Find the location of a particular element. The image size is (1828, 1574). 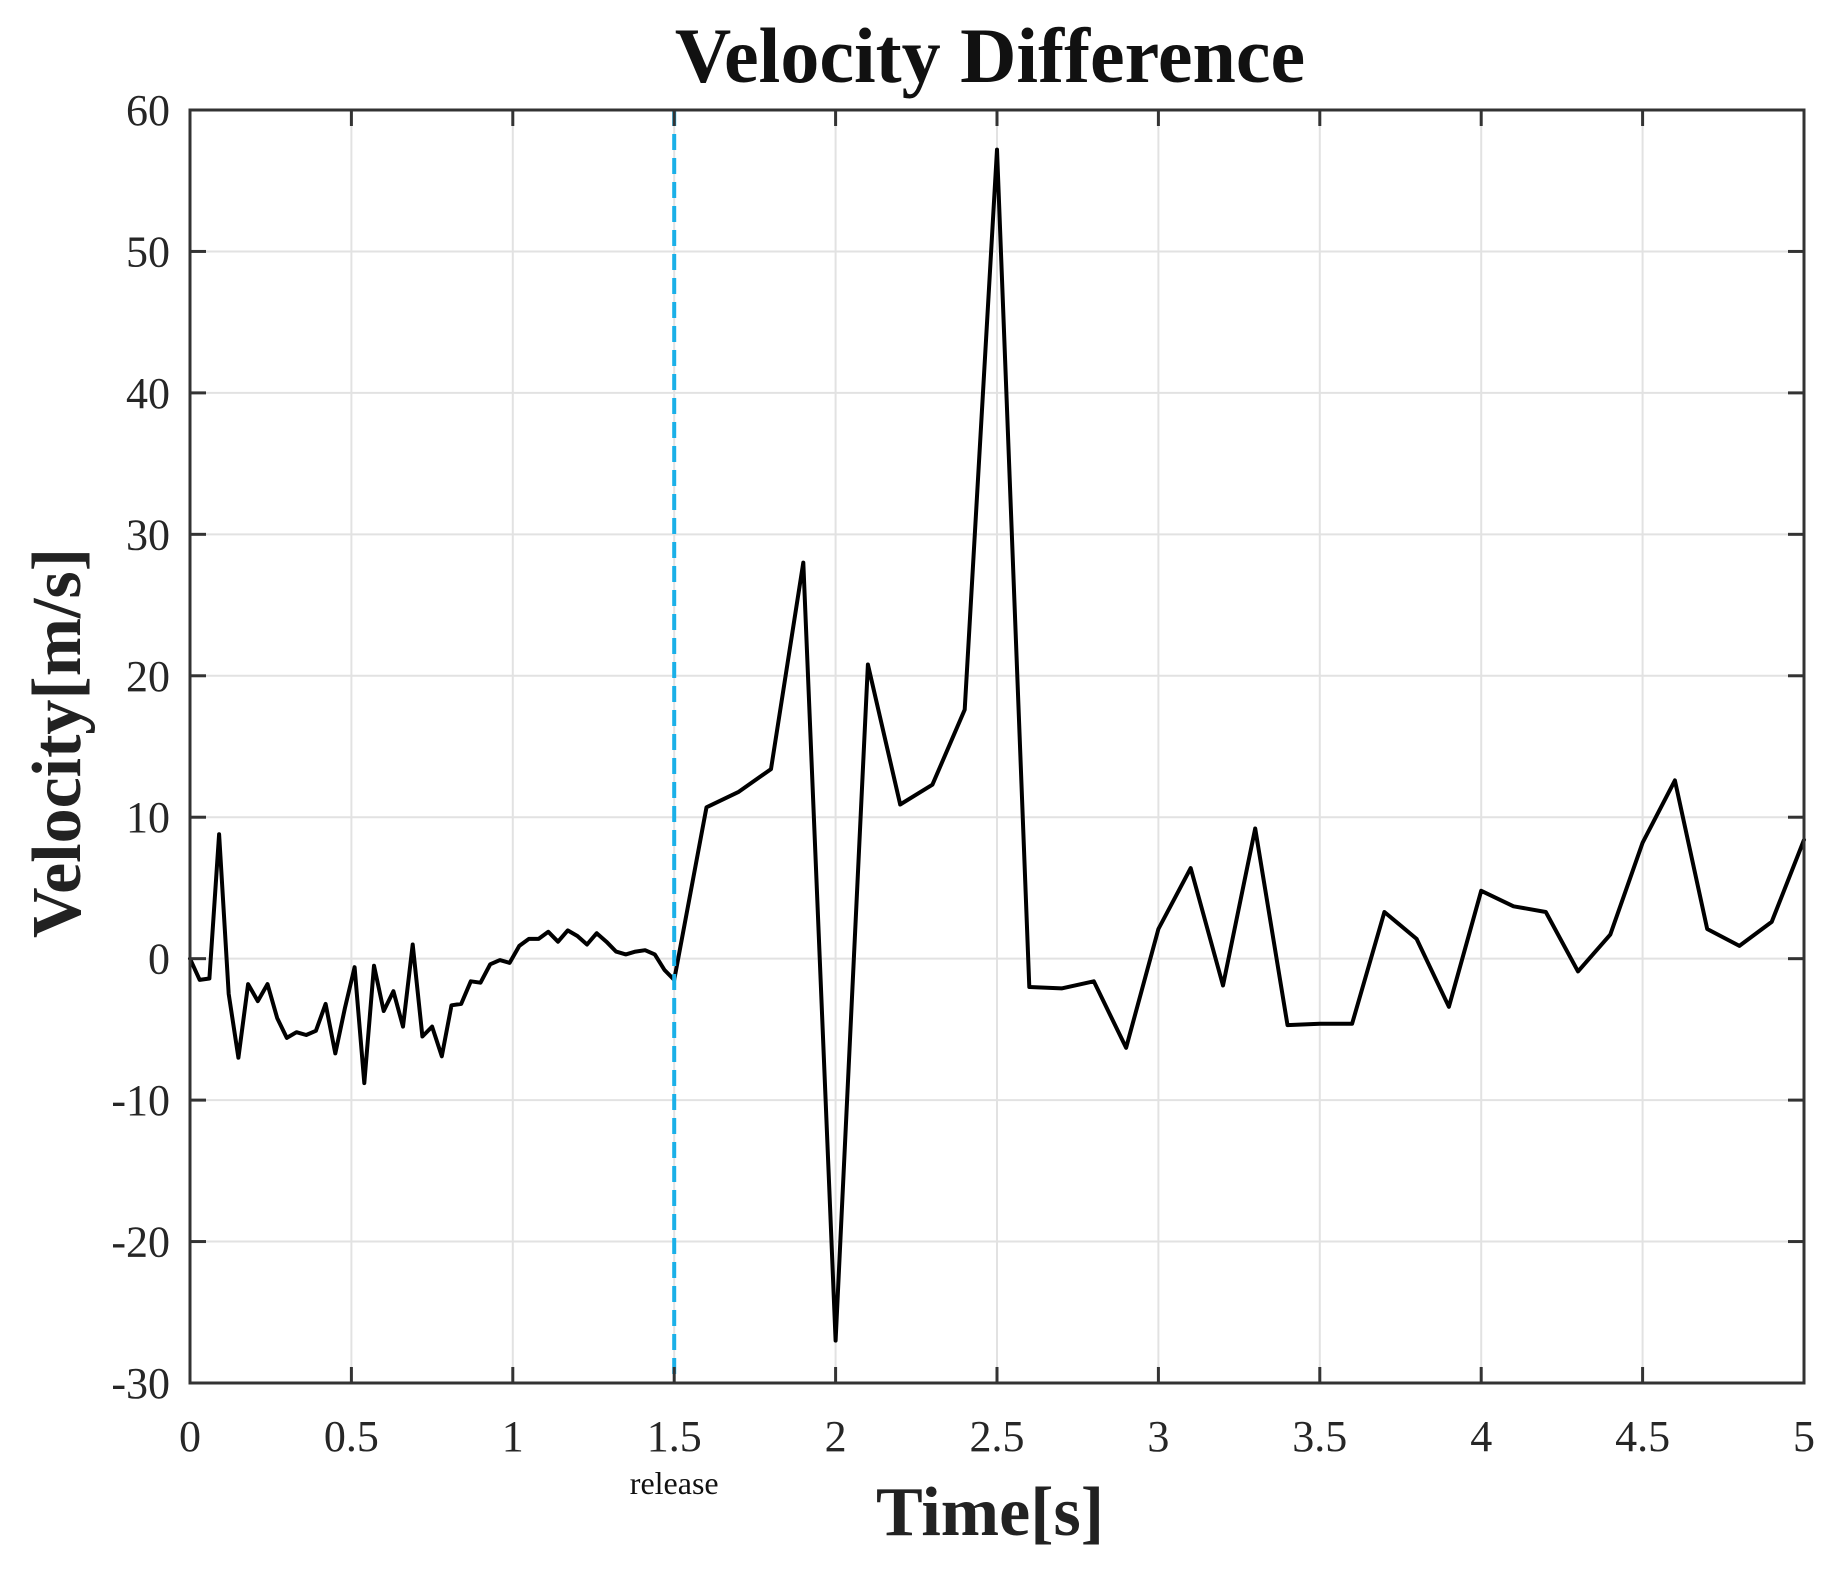

x-tick-label: 1 is located at coordinates (513, 1436).